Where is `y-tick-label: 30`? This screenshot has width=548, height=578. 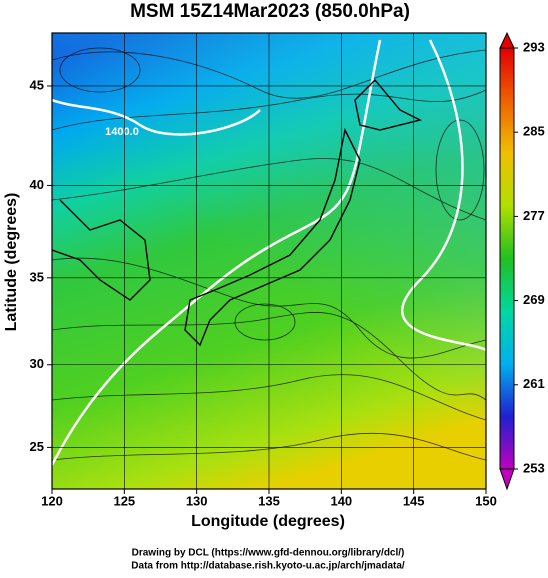
y-tick-label: 30 is located at coordinates (37, 363).